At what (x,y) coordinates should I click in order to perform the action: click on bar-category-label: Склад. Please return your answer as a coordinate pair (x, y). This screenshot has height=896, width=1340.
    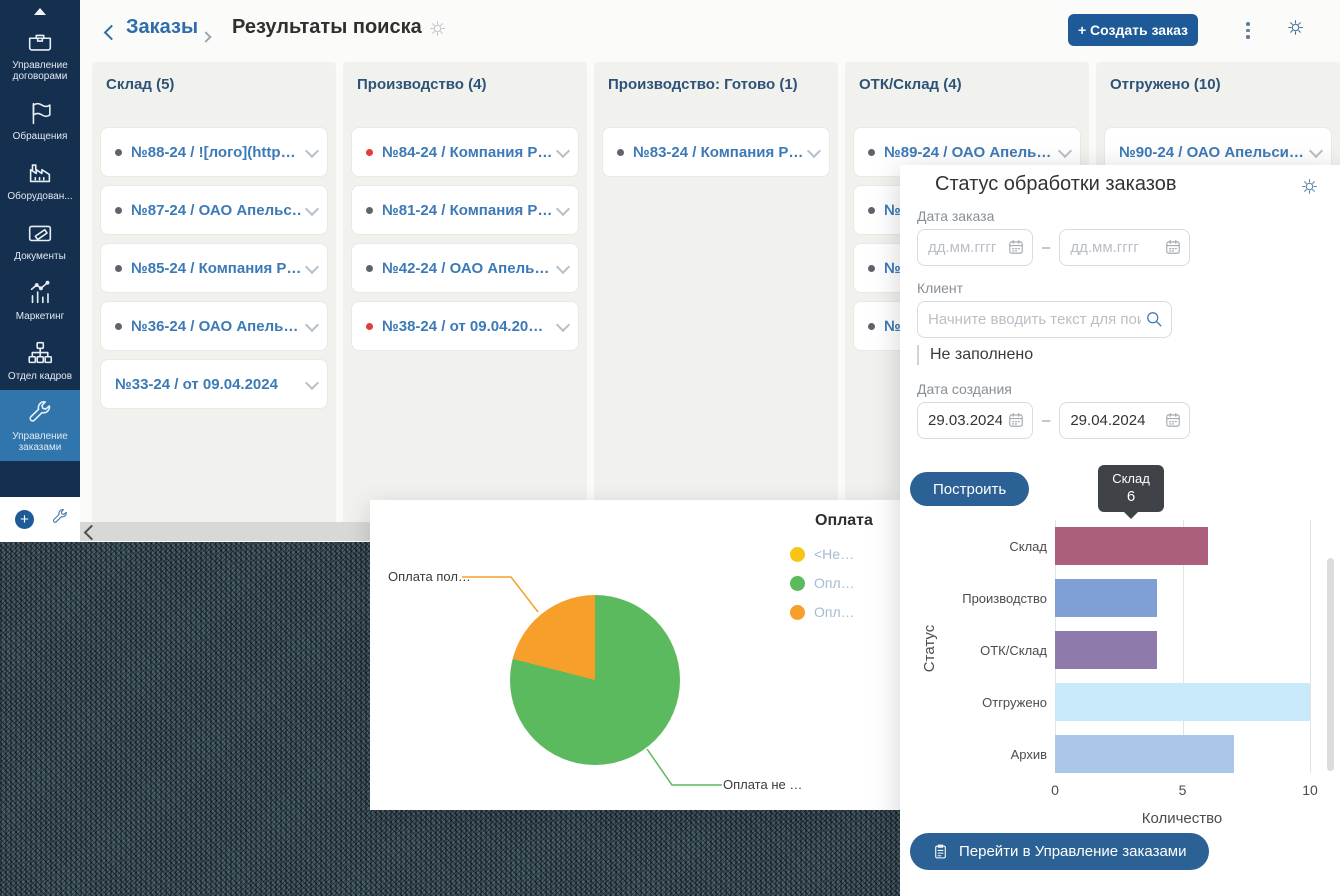
    Looking at the image, I should click on (1028, 546).